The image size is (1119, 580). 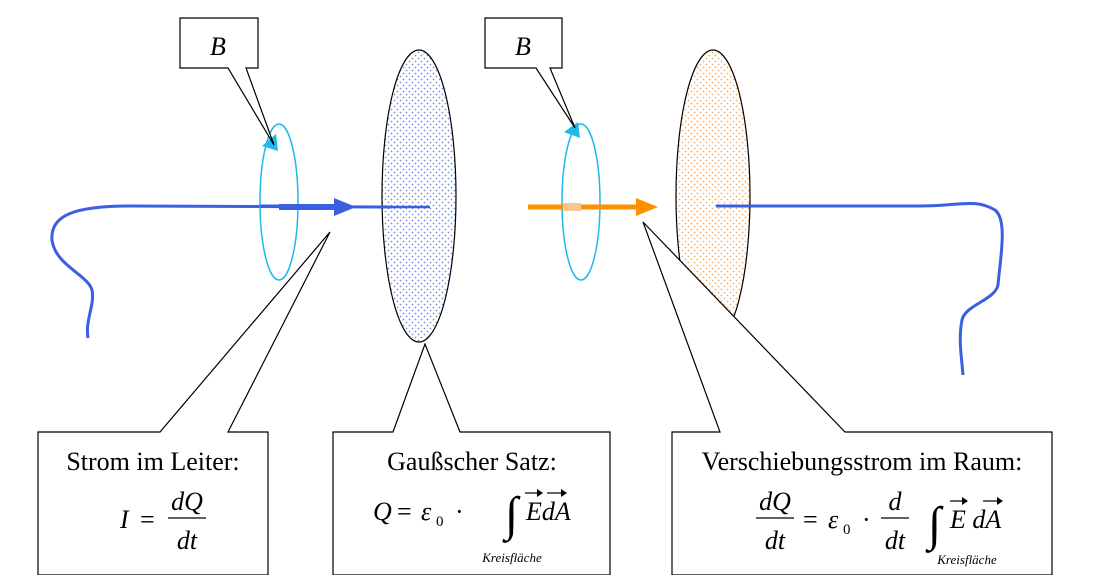 What do you see at coordinates (124, 519) in the screenshot?
I see `svg-text: I` at bounding box center [124, 519].